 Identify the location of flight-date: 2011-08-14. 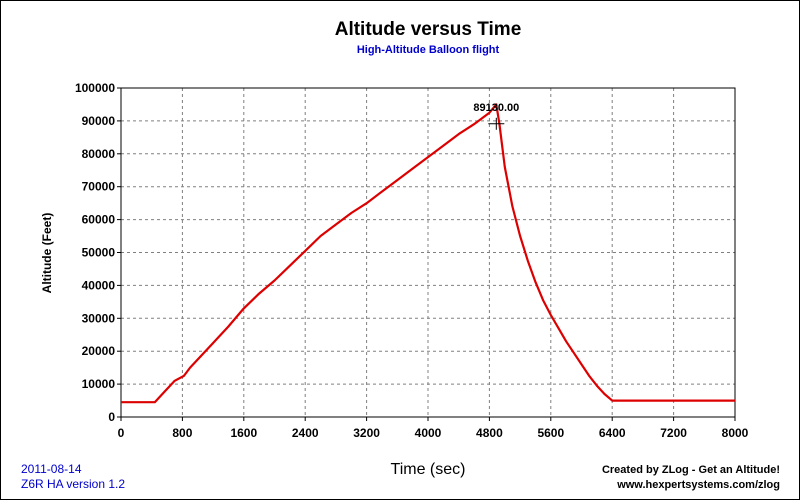
(51, 469).